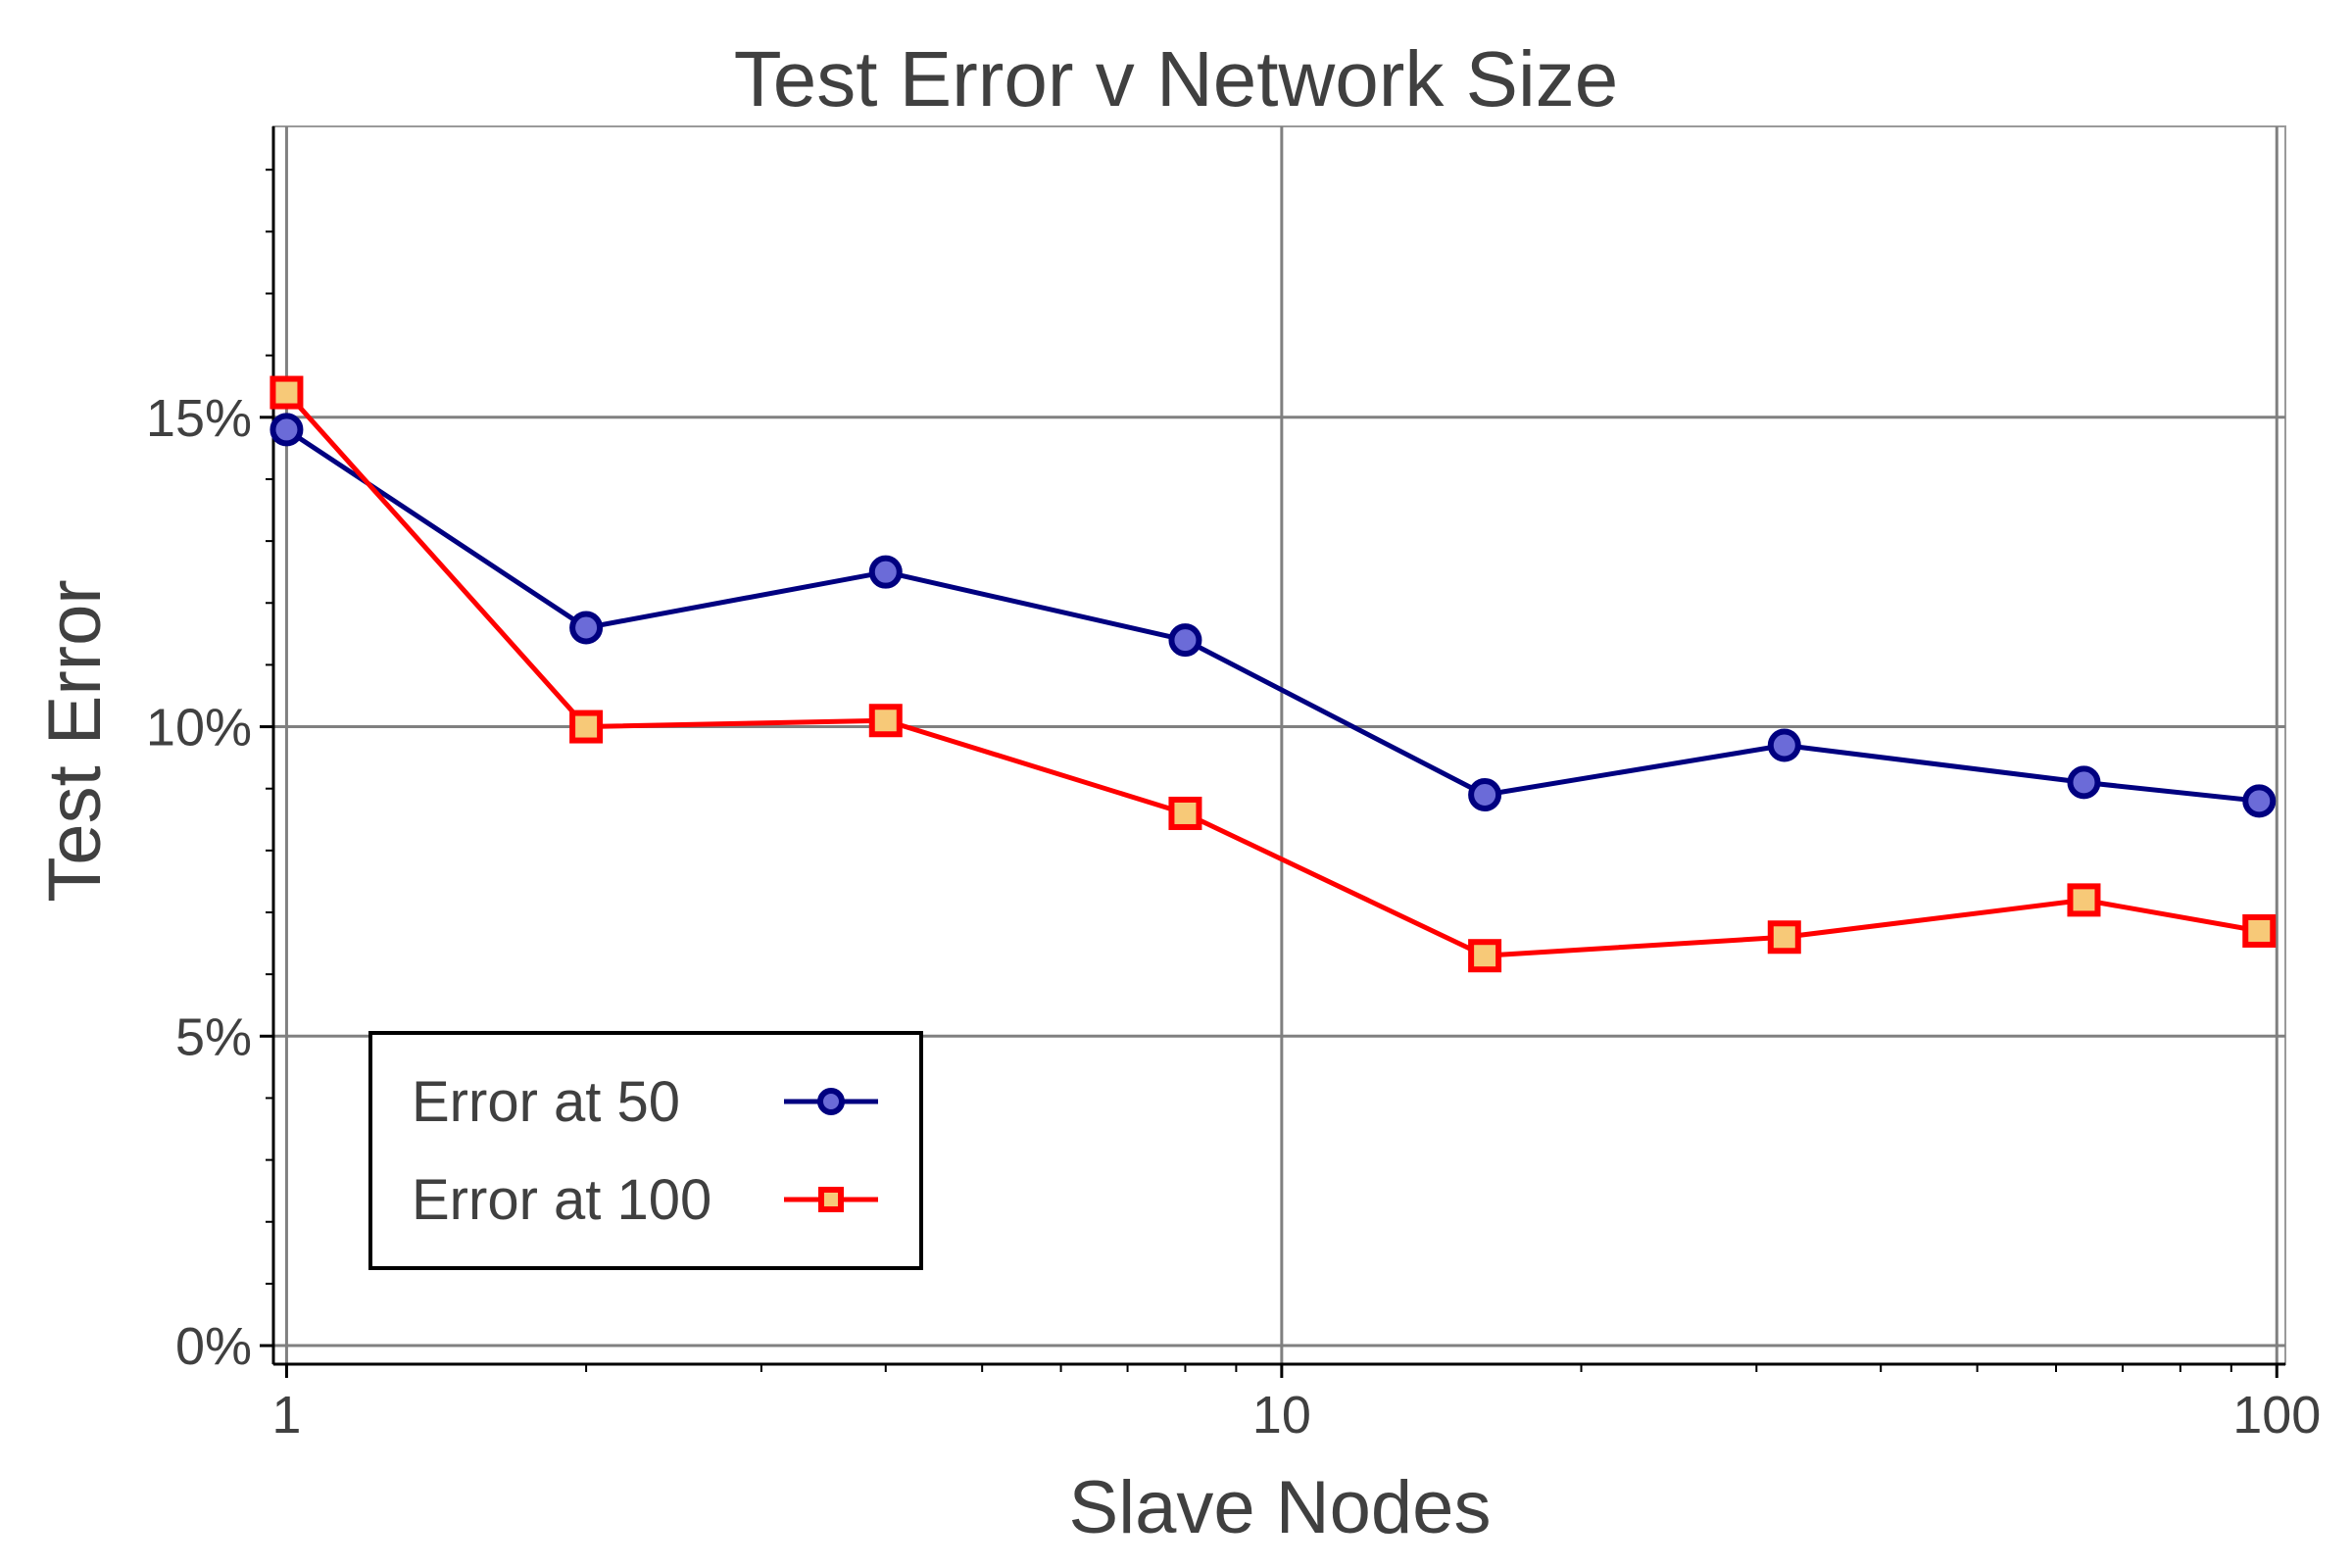 This screenshot has width=2352, height=1568. Describe the element at coordinates (286, 1415) in the screenshot. I see `x-tick-label: 1` at that location.